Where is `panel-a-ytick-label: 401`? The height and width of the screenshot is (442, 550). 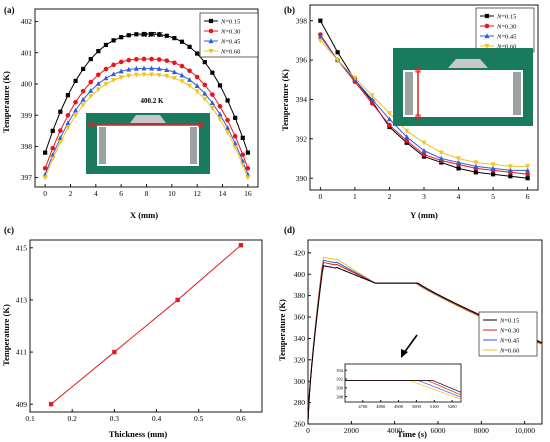 panel-a-ytick-label: 401 is located at coordinates (27, 52).